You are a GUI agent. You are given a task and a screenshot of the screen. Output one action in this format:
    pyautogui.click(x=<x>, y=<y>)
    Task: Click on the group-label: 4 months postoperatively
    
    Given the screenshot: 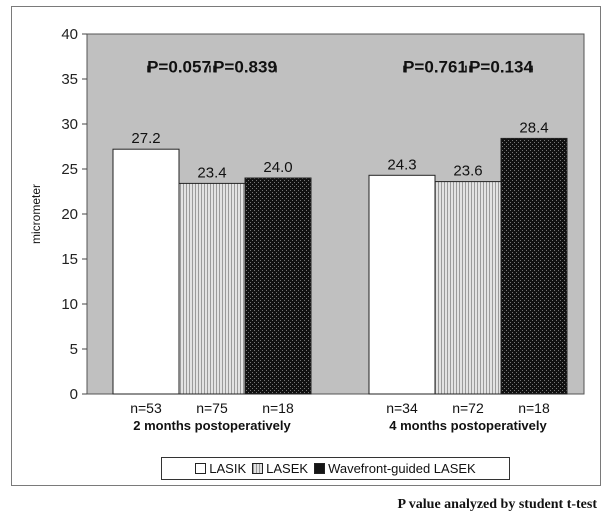 What is the action you would take?
    pyautogui.click(x=468, y=425)
    